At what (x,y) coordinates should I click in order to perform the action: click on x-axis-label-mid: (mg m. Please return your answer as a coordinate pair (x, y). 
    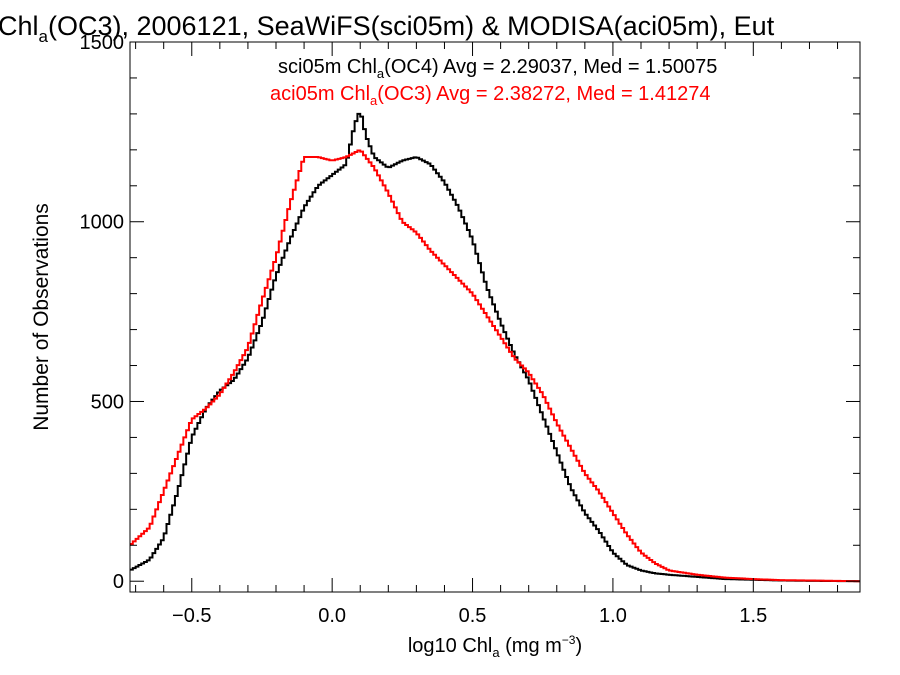
    Looking at the image, I should click on (531, 646).